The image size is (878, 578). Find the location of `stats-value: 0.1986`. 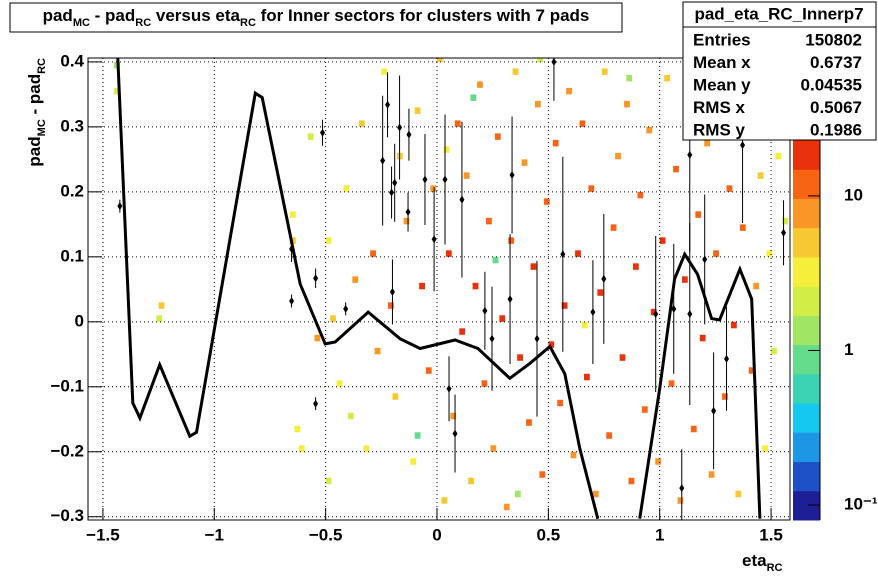

stats-value: 0.1986 is located at coordinates (836, 129).